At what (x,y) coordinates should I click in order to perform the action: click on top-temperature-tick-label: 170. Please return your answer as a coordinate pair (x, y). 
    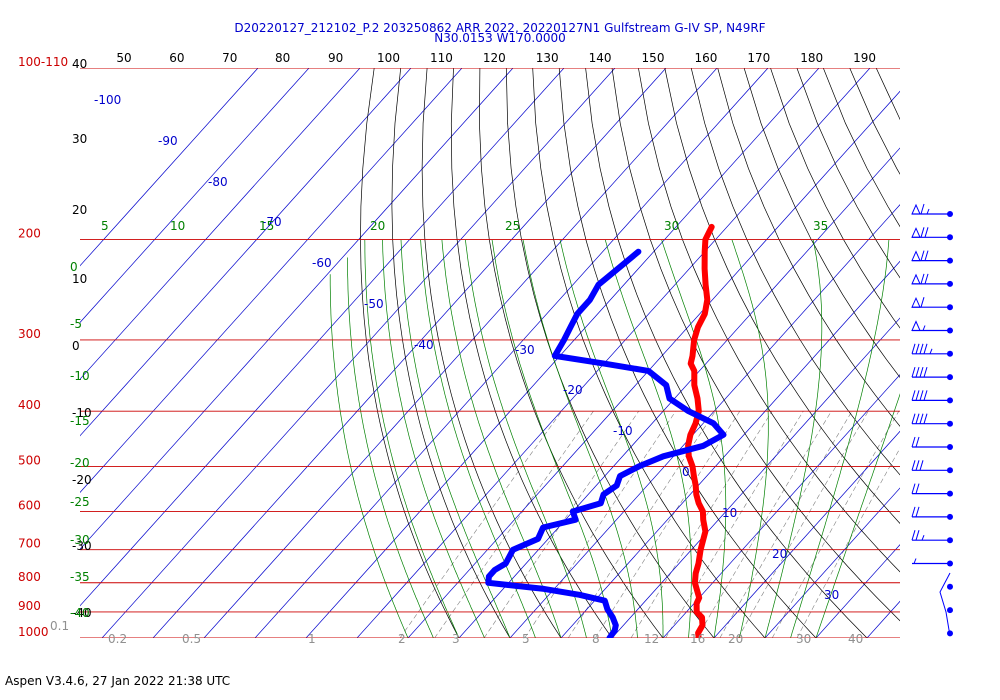
    Looking at the image, I should click on (758, 58).